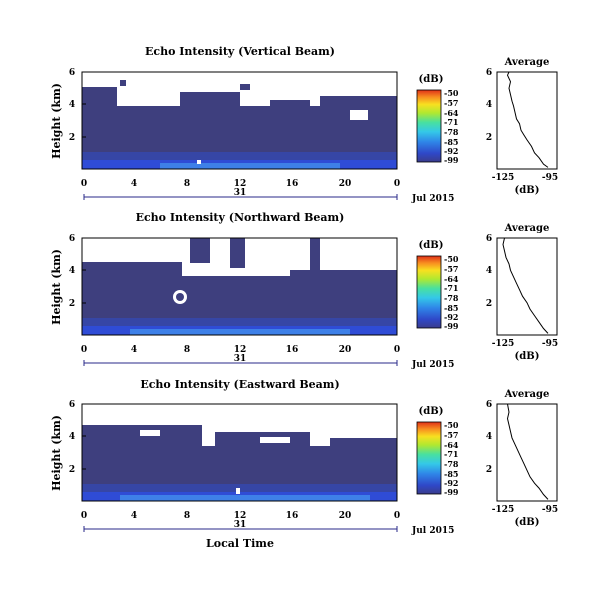  What do you see at coordinates (240, 217) in the screenshot?
I see `panel-title: Echo Intensity (Northward Beam)` at bounding box center [240, 217].